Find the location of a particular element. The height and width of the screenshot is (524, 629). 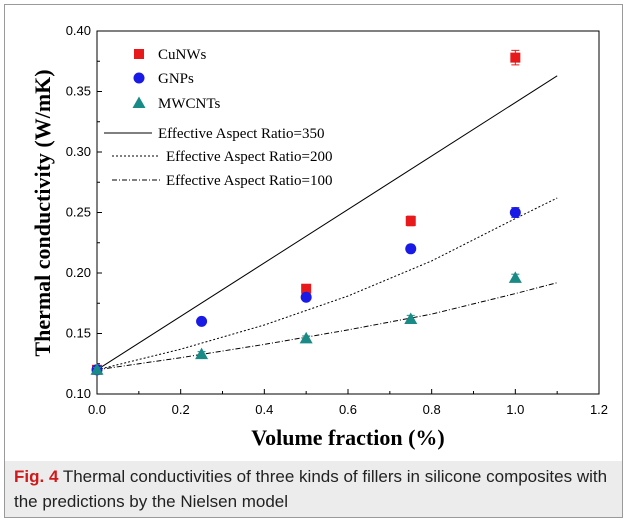

y-tick-label: 0.25 is located at coordinates (78, 212).